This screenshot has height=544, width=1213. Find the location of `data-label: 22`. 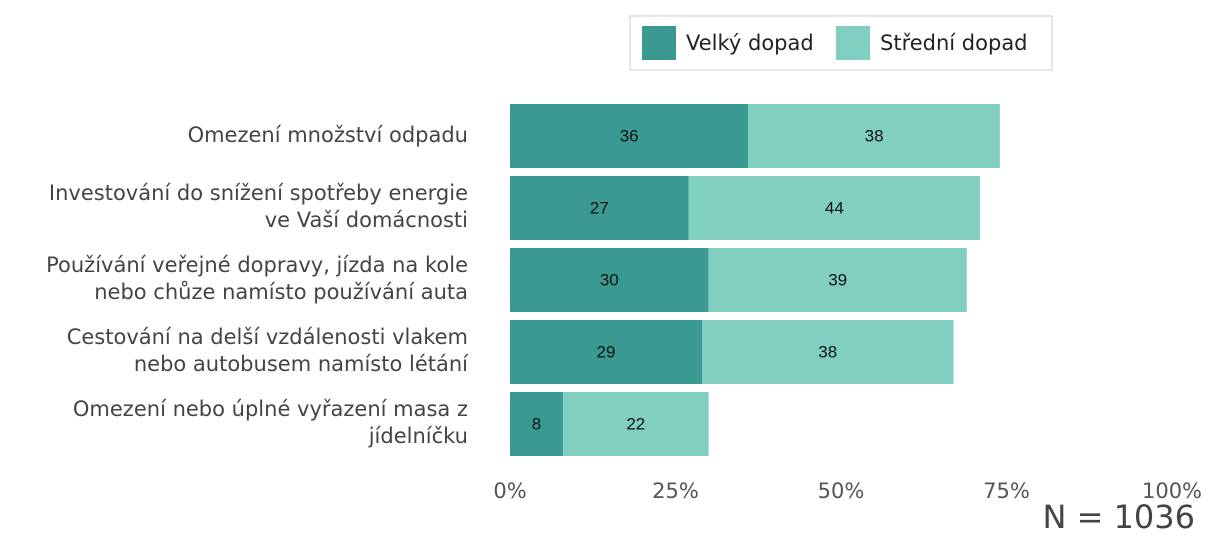

data-label: 22 is located at coordinates (635, 423).